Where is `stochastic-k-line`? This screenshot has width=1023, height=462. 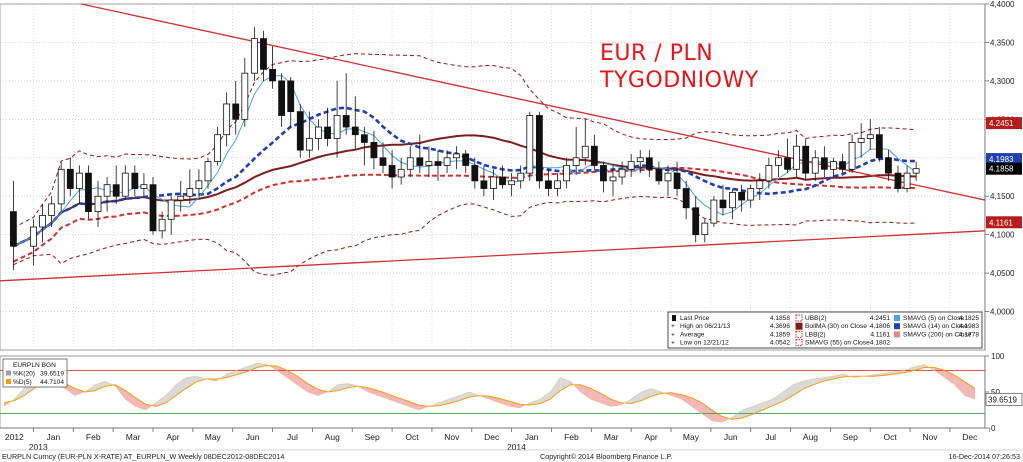 stochastic-k-line is located at coordinates (489, 392).